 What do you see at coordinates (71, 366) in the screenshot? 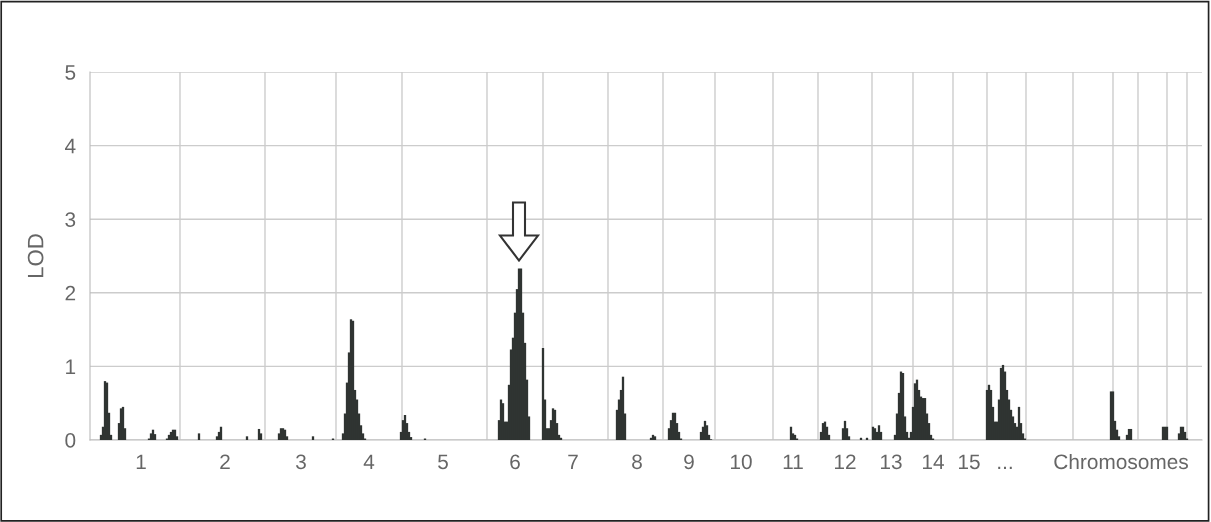
I see `y-tick-label: 1` at bounding box center [71, 366].